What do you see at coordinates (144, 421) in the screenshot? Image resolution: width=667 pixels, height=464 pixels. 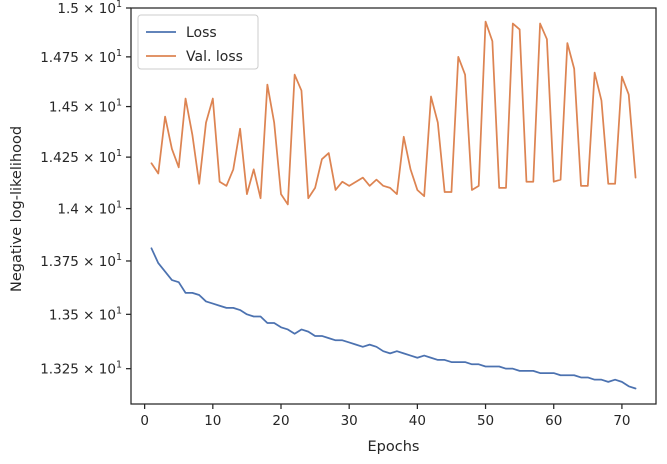 I see `x-tick-label: 0` at bounding box center [144, 421].